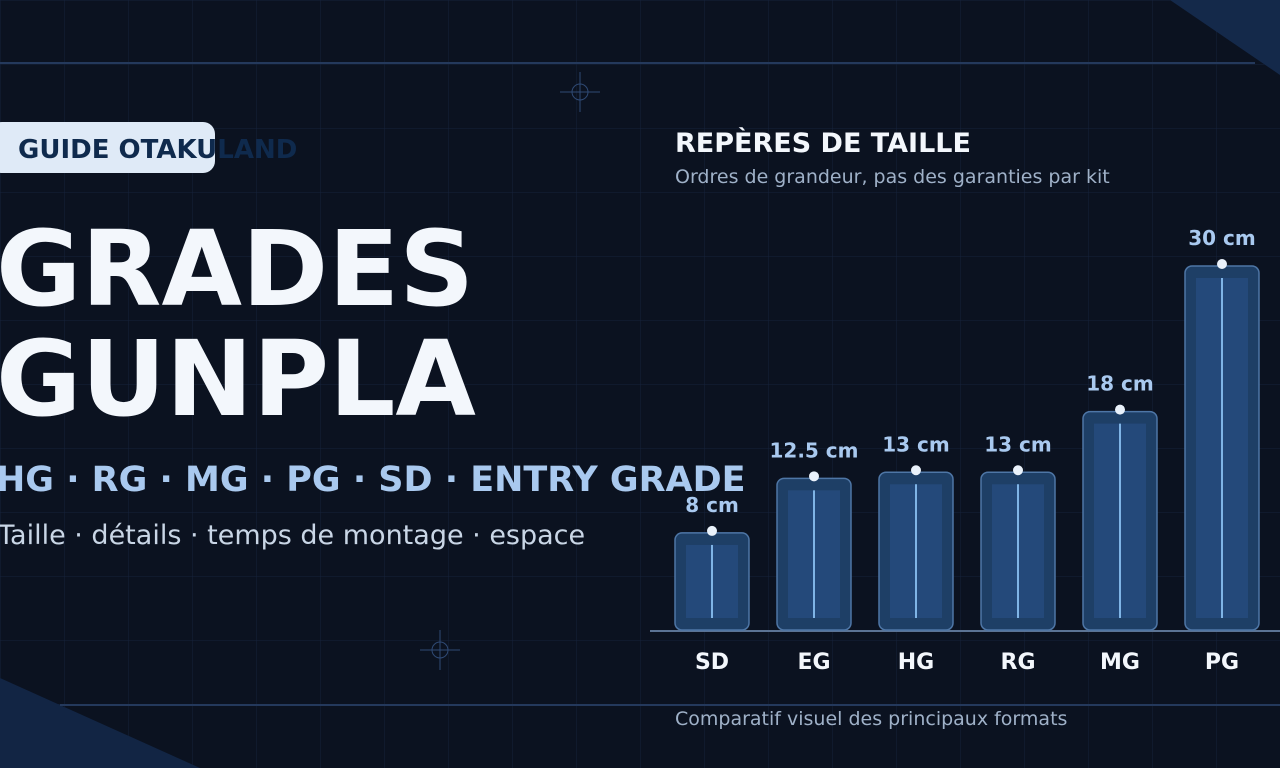 The width and height of the screenshot is (1280, 768). What do you see at coordinates (238, 379) in the screenshot?
I see `headline: GUNPLA` at bounding box center [238, 379].